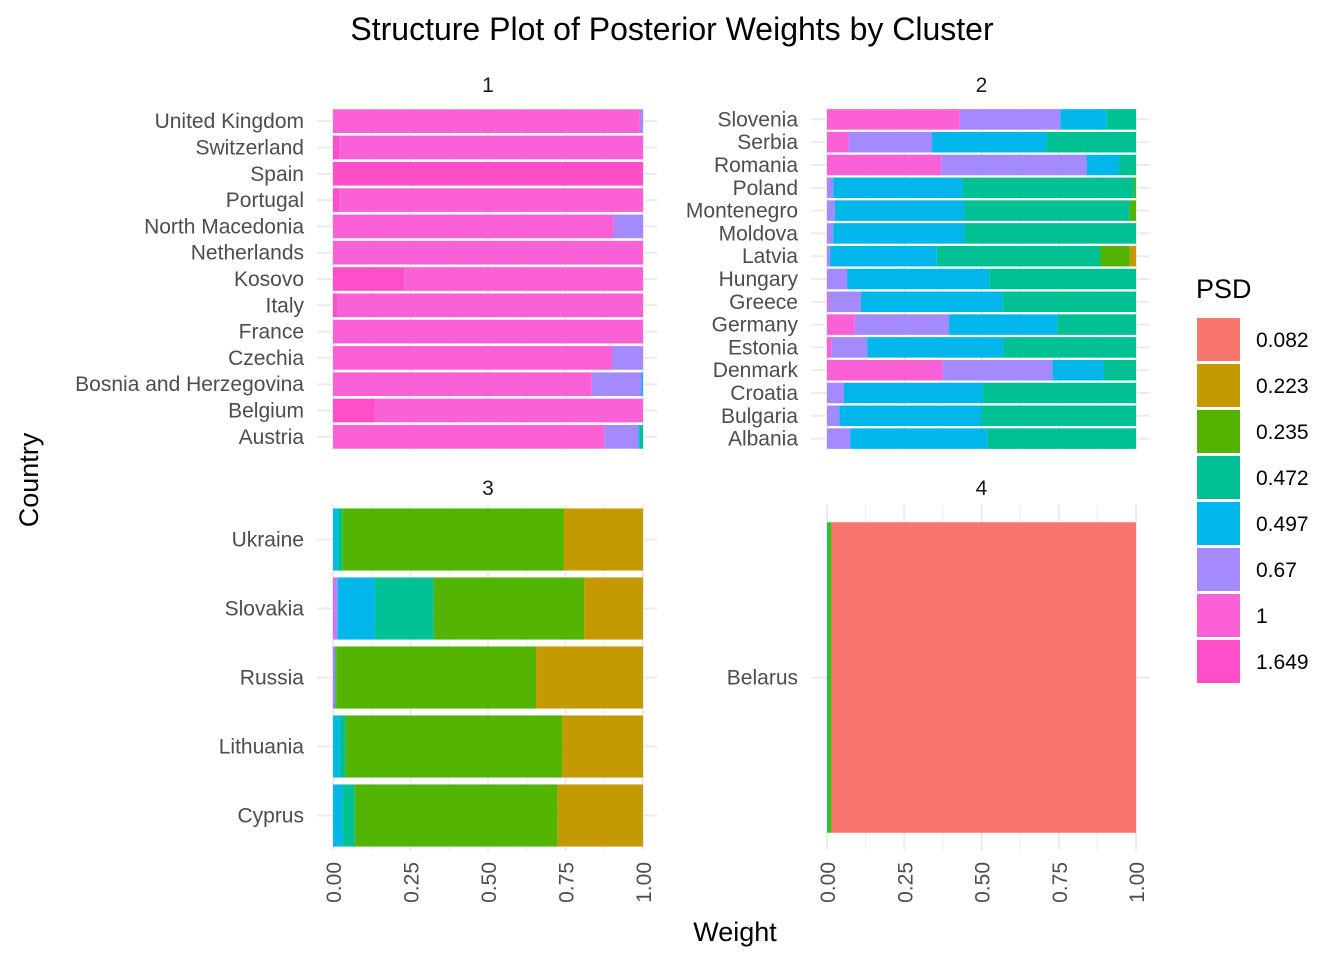 This screenshot has width=1344, height=960. Describe the element at coordinates (763, 347) in the screenshot. I see `country-label: Estonia` at that location.